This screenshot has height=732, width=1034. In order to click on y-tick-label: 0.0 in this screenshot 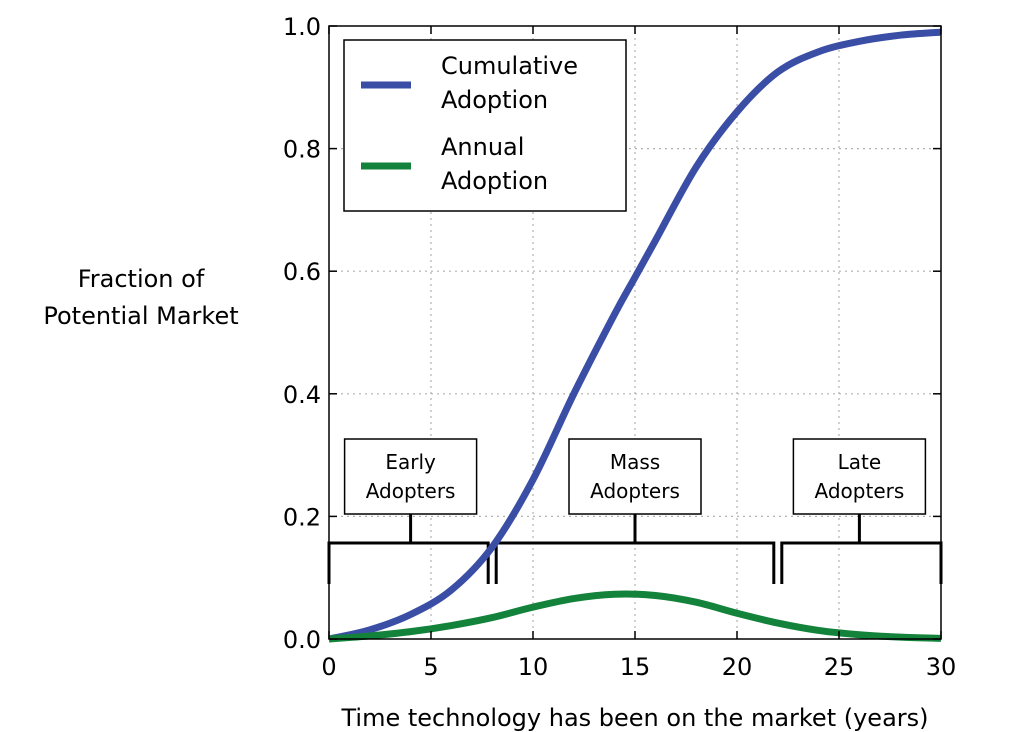, I will do `click(302, 640)`.